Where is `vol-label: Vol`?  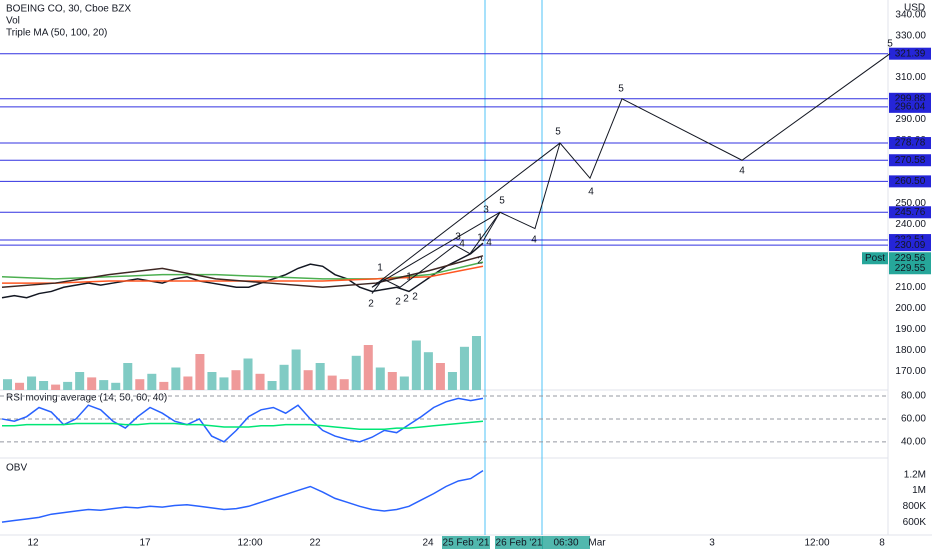
vol-label: Vol is located at coordinates (13, 21).